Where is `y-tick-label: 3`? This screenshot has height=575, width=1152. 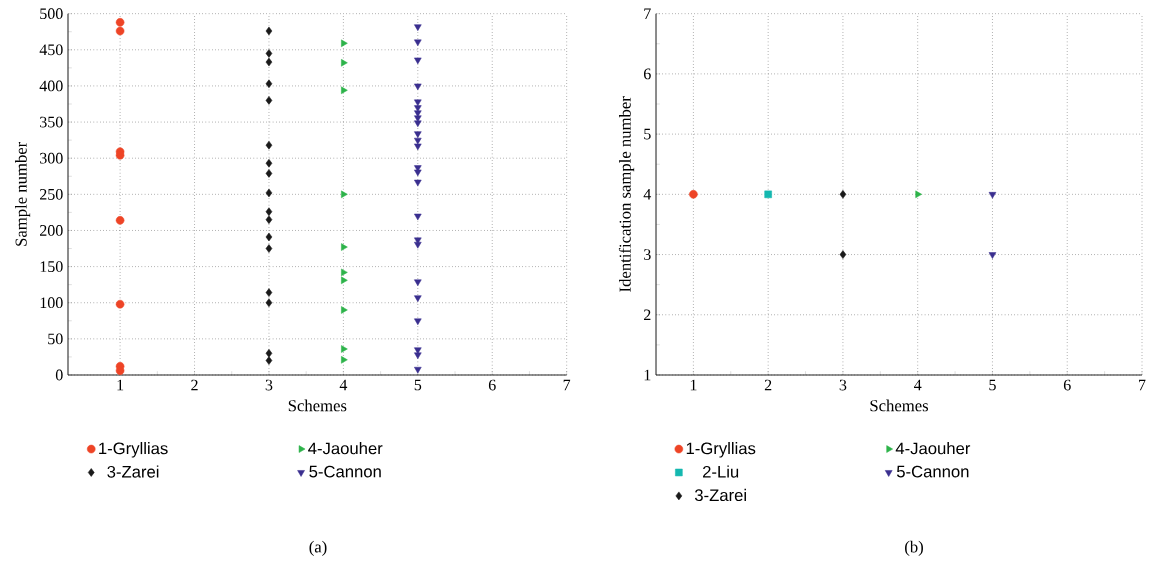 y-tick-label: 3 is located at coordinates (647, 254).